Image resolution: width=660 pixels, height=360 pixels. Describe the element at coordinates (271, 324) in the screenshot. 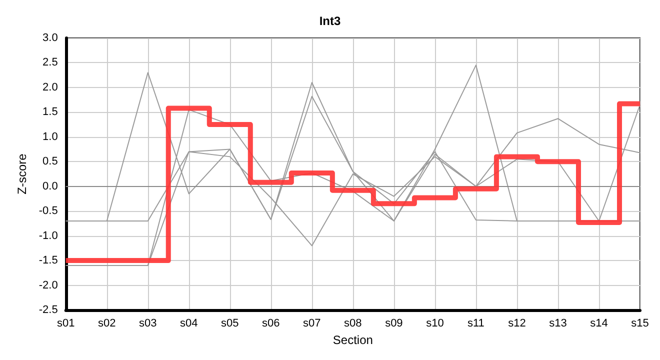

I see `x-tick-label: s06` at that location.